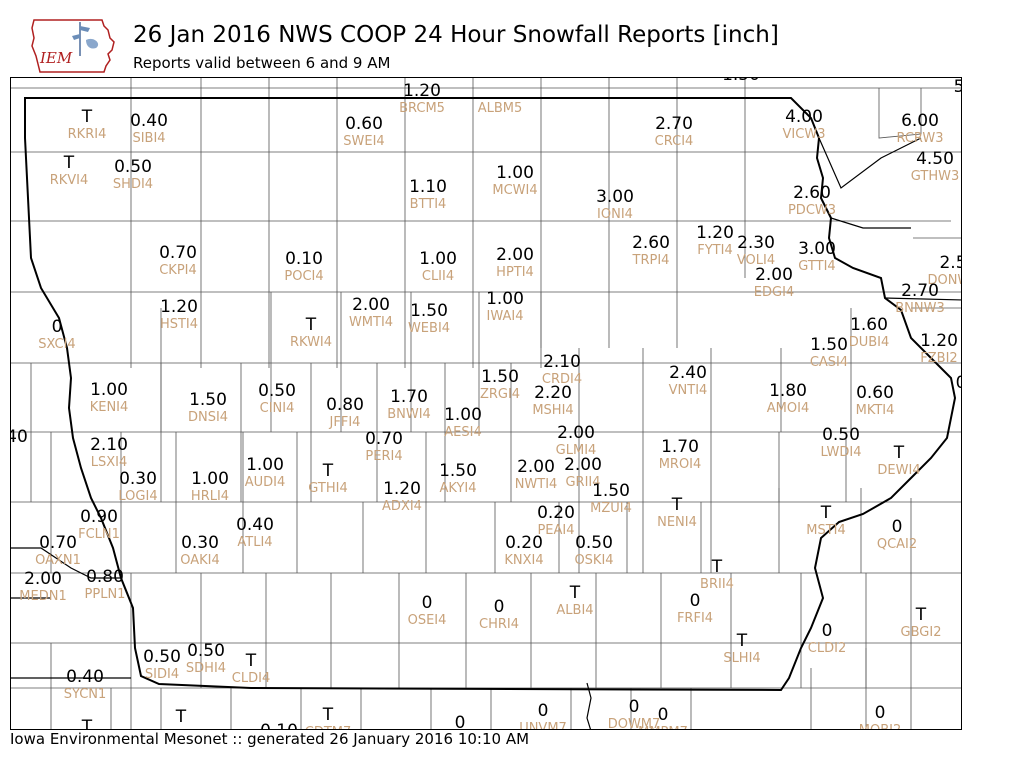  I want to click on station-albm5: ALBM5, so click(500, 99).